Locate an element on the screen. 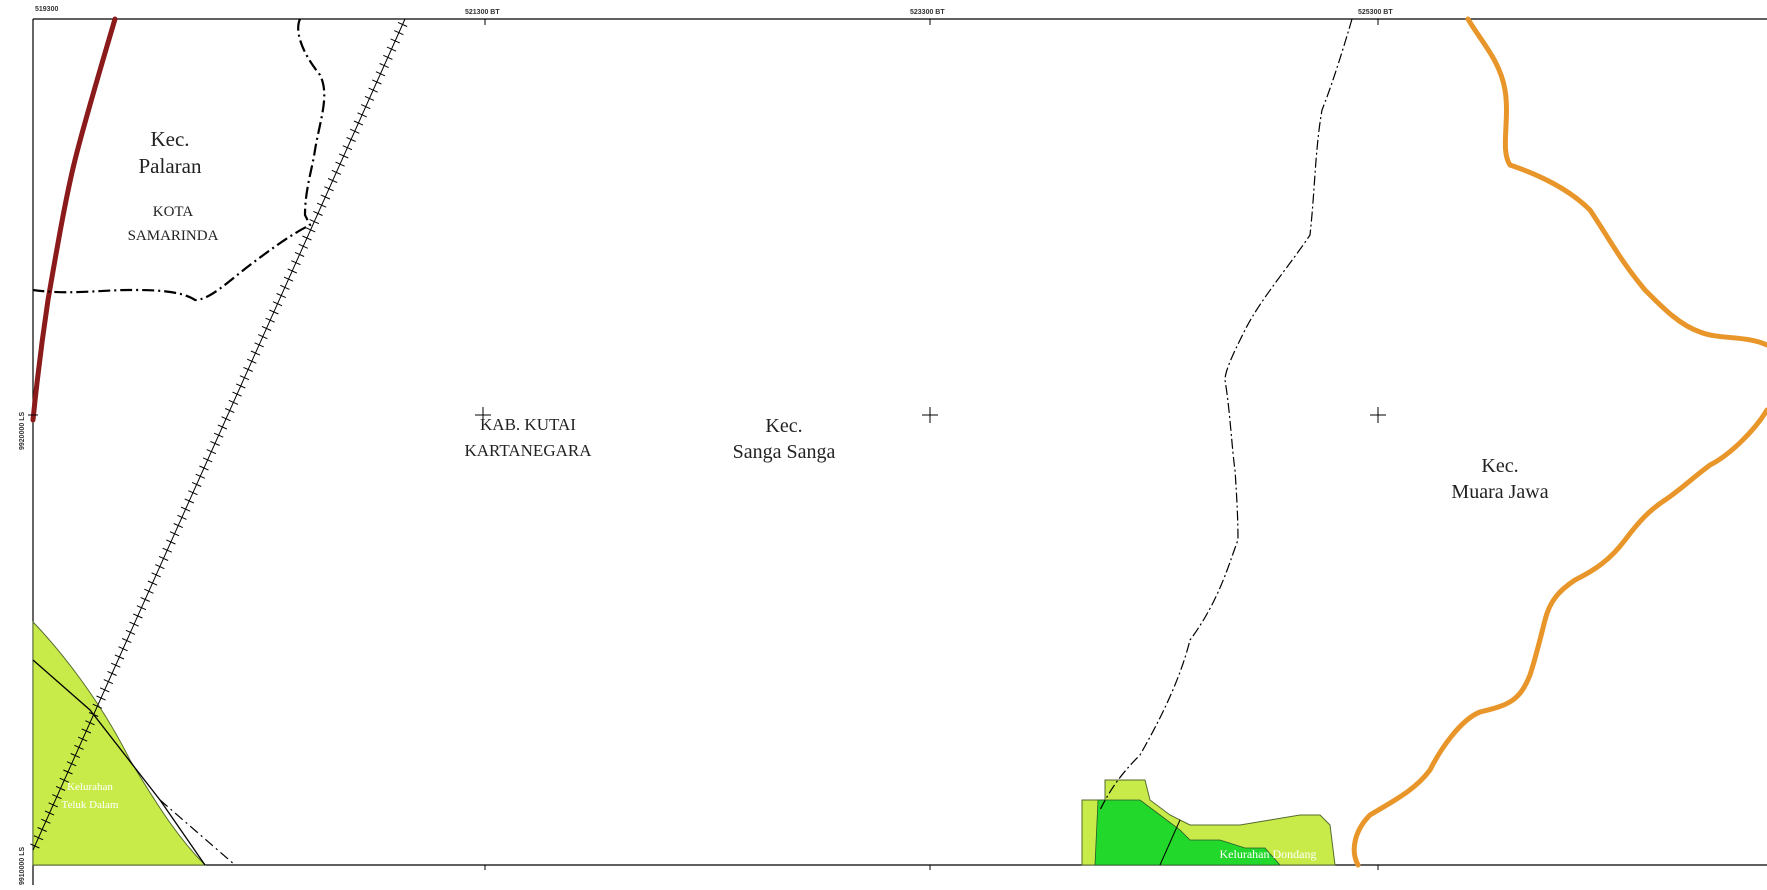  label-kec-sanga-2: Sanga Sanga is located at coordinates (784, 452).